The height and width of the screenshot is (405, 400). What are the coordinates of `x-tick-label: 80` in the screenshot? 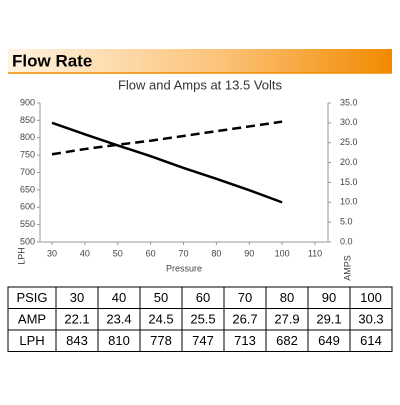 It's located at (216, 253).